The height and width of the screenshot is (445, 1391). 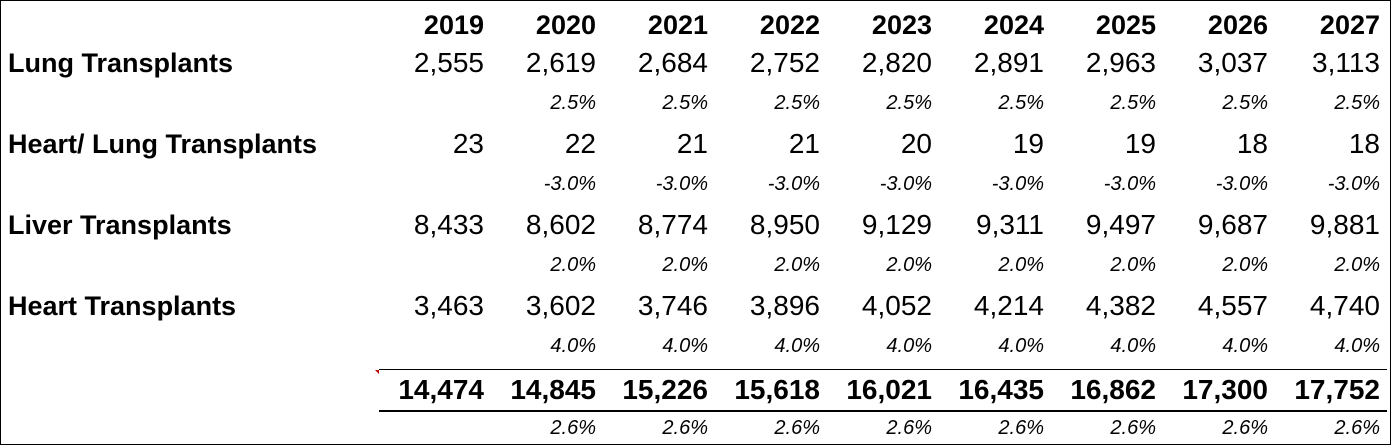 What do you see at coordinates (1120, 62) in the screenshot?
I see `value-cell: 2,963` at bounding box center [1120, 62].